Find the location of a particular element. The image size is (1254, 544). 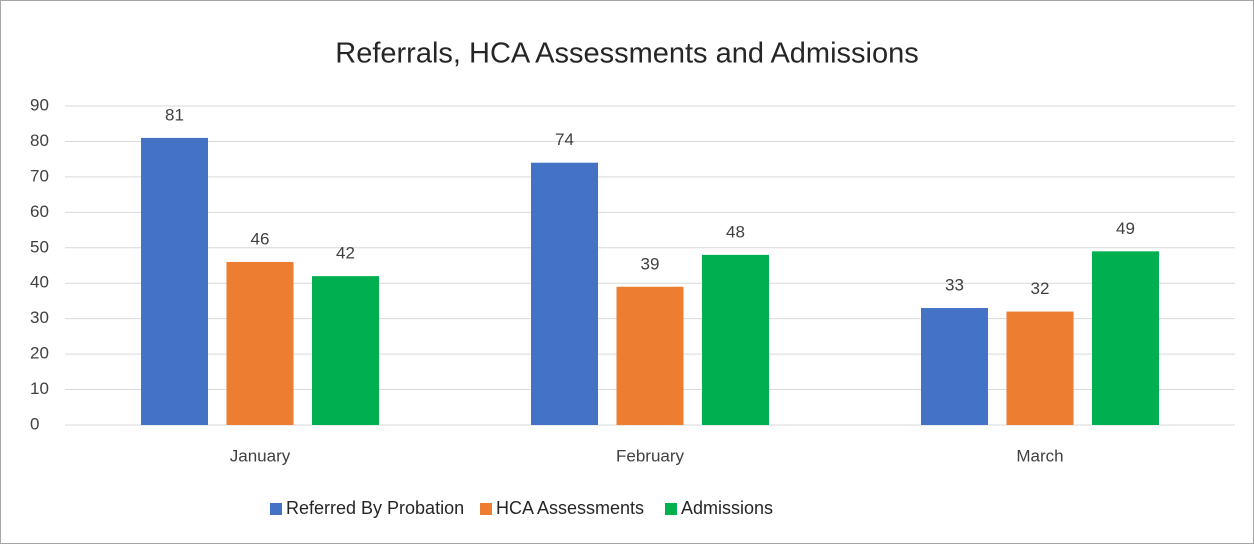

legend-label: Admissions is located at coordinates (727, 508).